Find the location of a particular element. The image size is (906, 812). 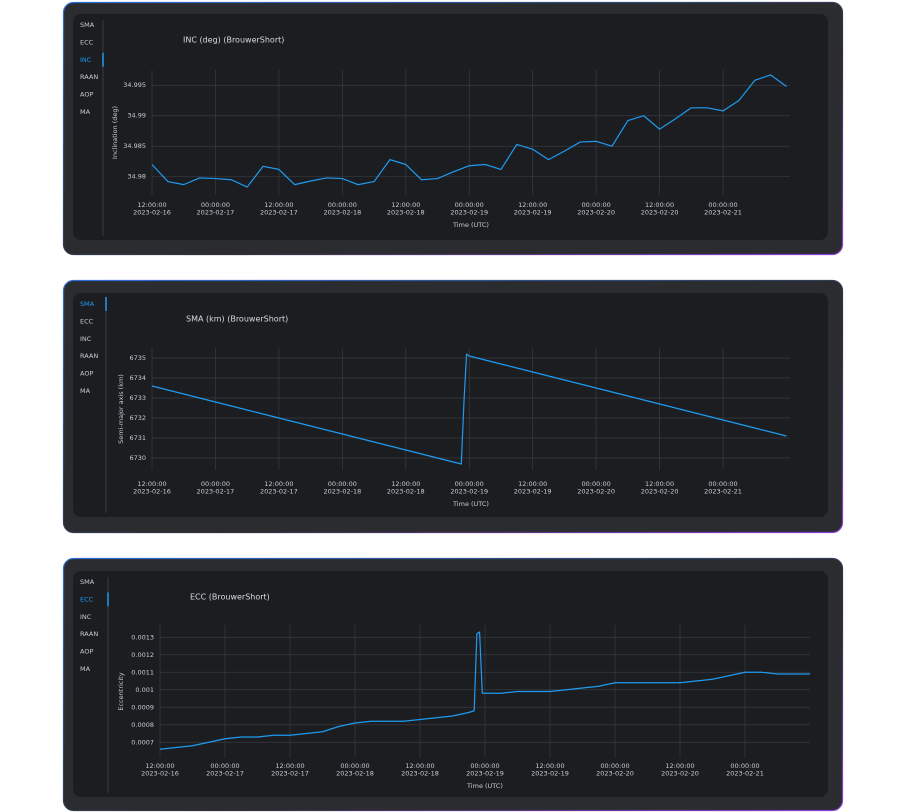

y-tick-label: 6733 is located at coordinates (137, 398).